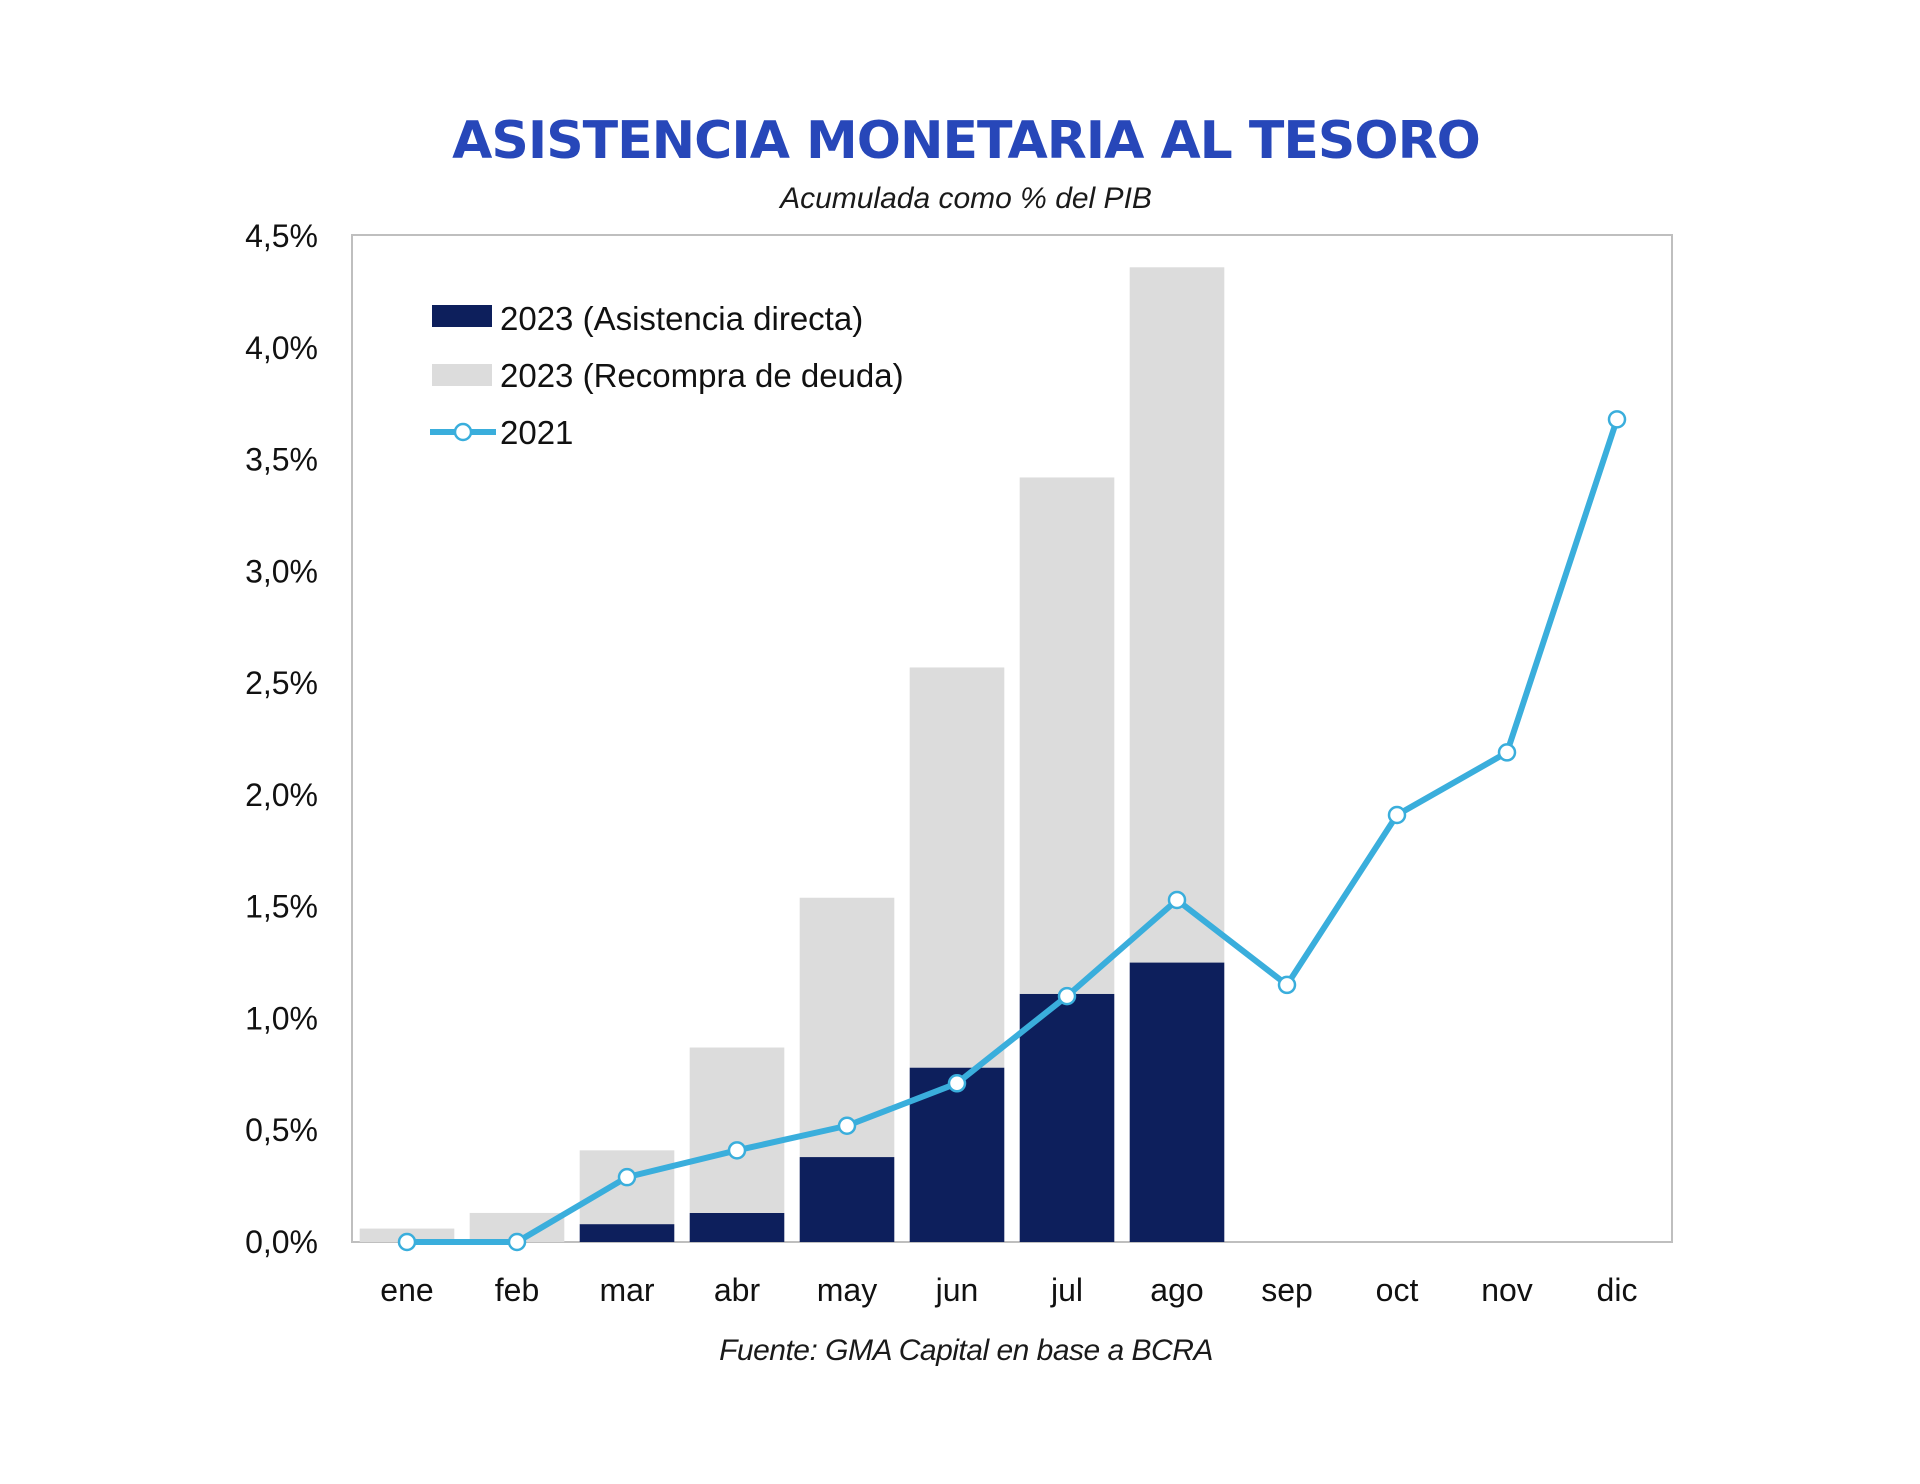 Image resolution: width=1920 pixels, height=1484 pixels. Describe the element at coordinates (1287, 1290) in the screenshot. I see `x-tick-label: sep` at that location.